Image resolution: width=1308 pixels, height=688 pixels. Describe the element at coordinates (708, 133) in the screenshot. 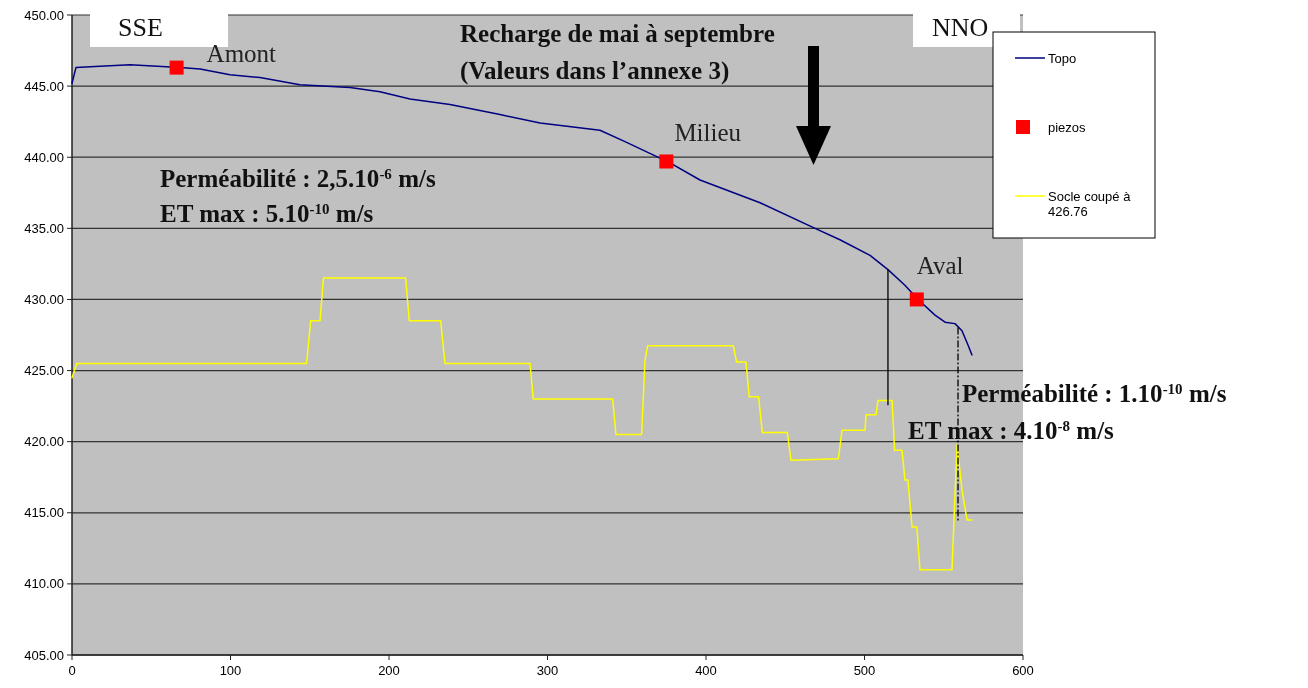

I see `annotation: Milieu` at that location.